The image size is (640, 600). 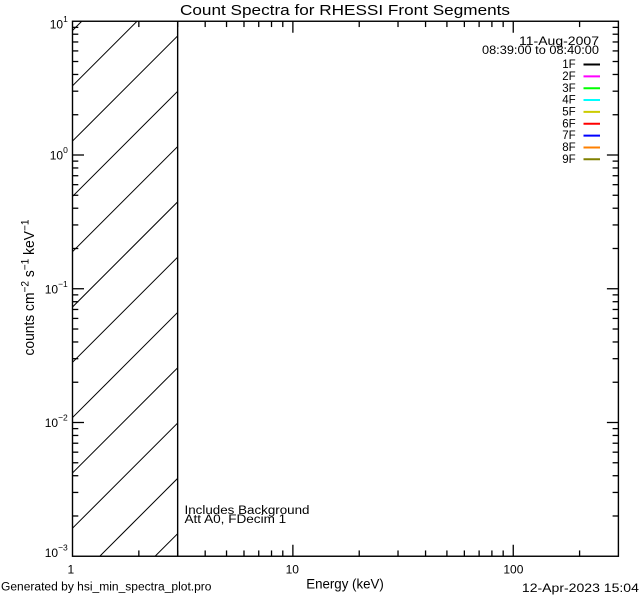 What do you see at coordinates (568, 113) in the screenshot?
I see `svg-text: 5F` at bounding box center [568, 113].